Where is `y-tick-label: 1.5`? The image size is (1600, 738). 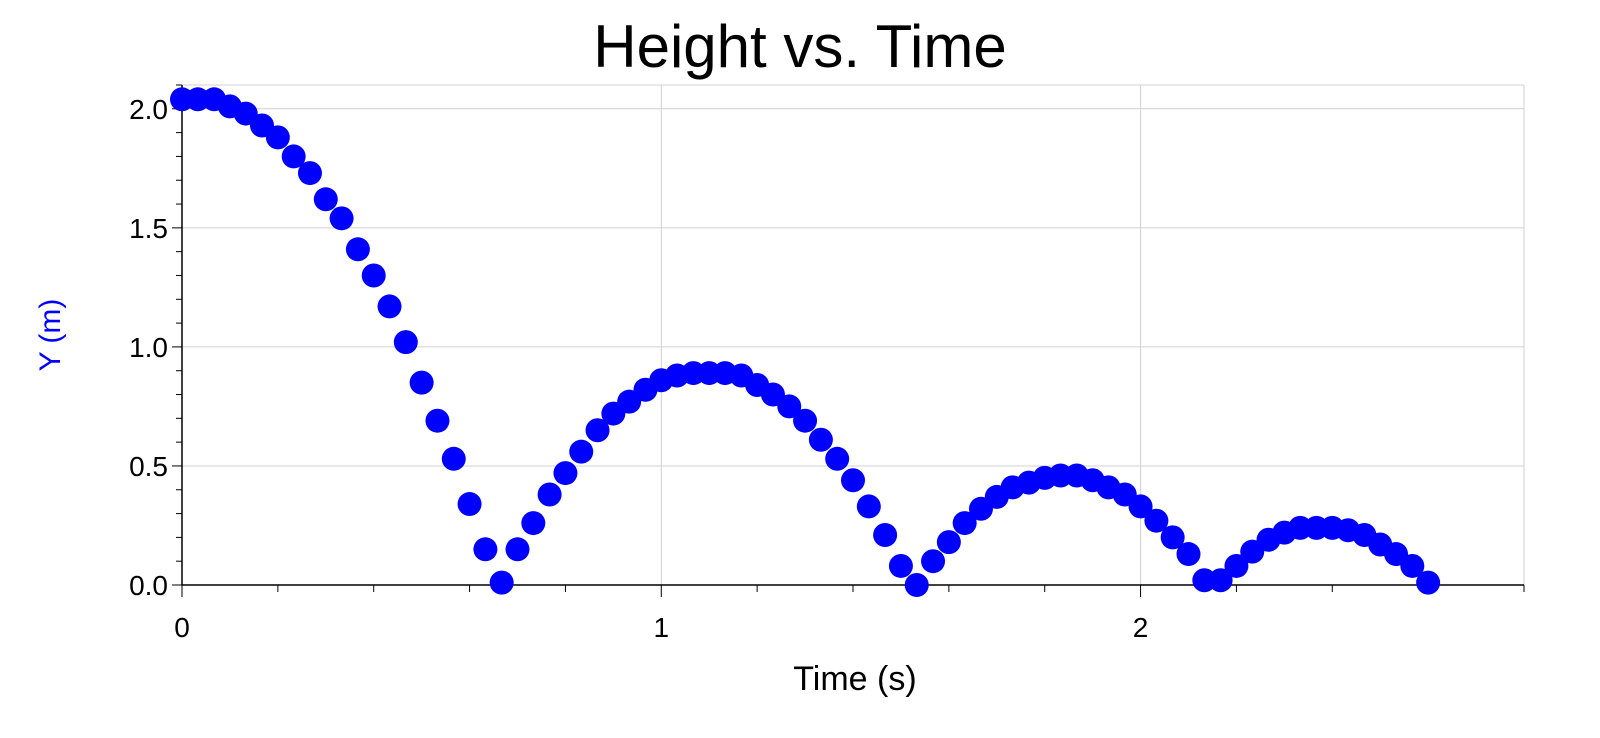
y-tick-label: 1.5 is located at coordinates (148, 228).